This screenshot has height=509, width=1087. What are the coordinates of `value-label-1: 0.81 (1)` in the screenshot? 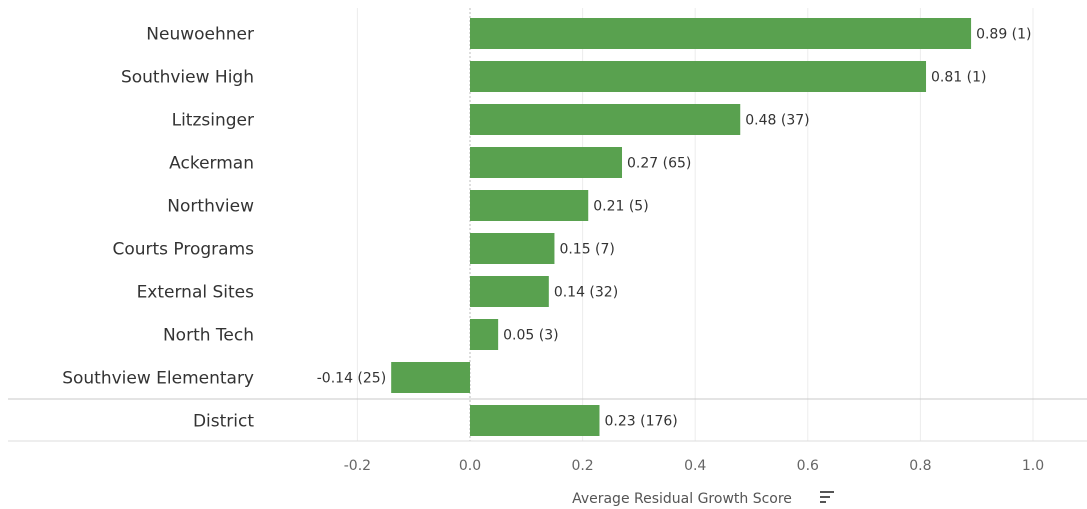 It's located at (958, 78).